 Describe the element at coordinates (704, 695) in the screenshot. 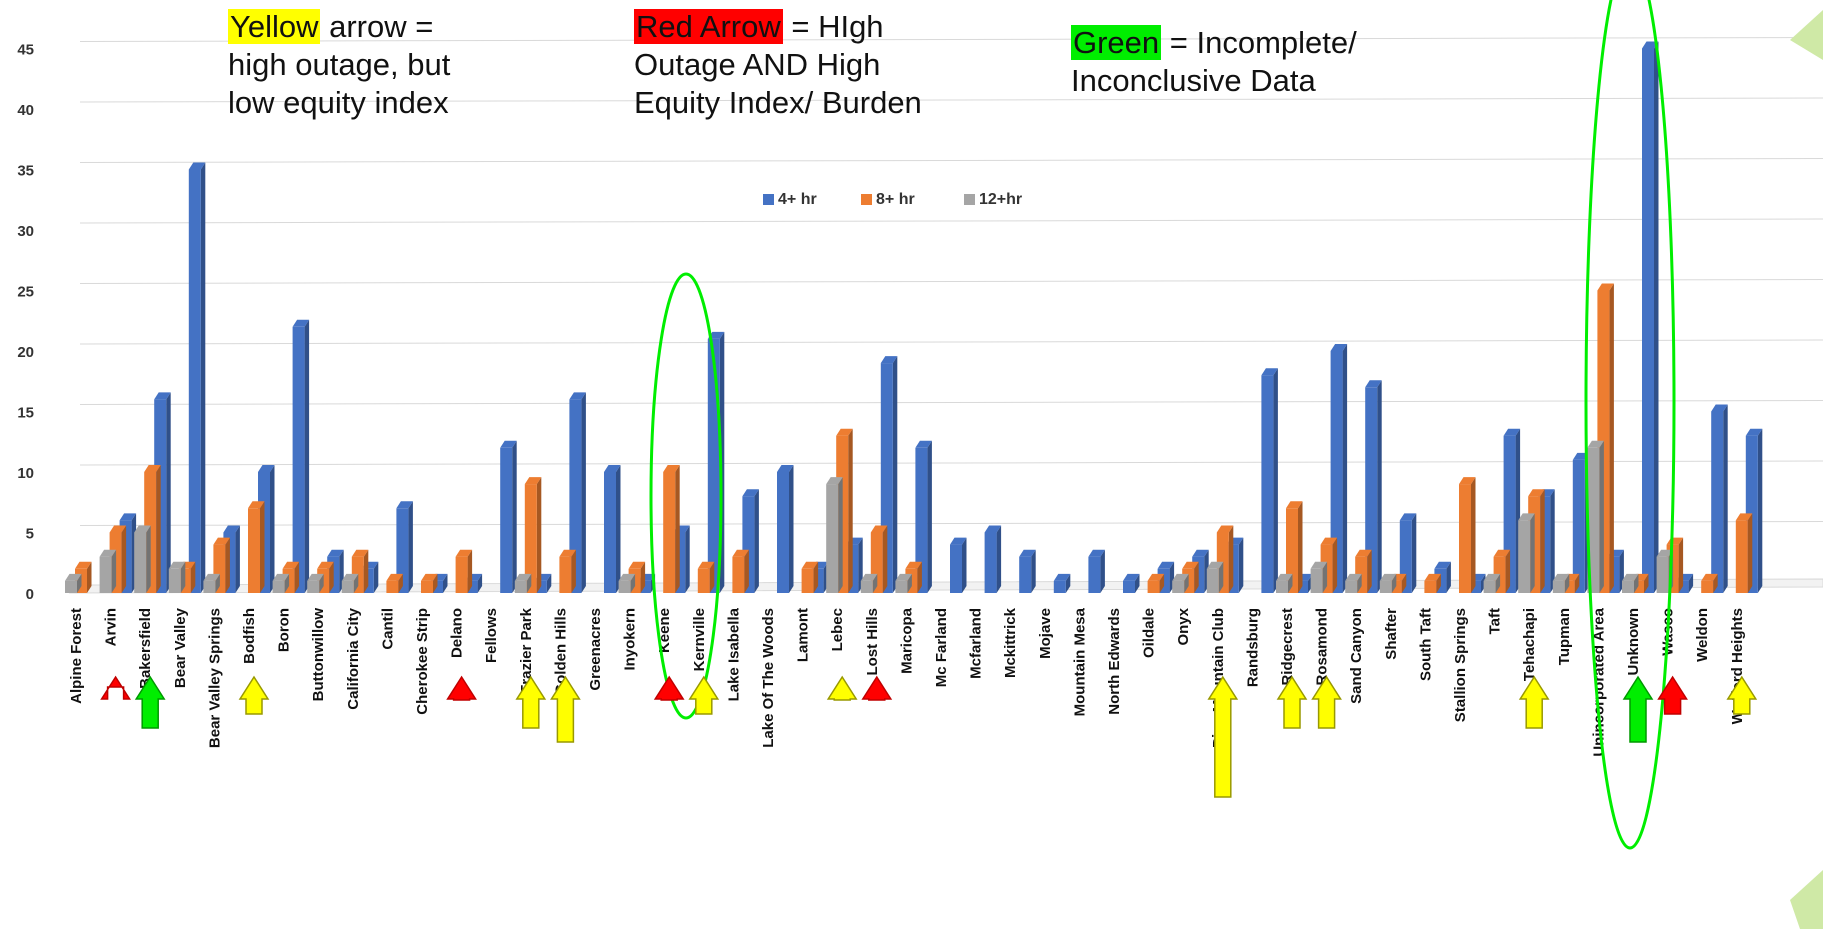

I see `yellow-arrow` at that location.